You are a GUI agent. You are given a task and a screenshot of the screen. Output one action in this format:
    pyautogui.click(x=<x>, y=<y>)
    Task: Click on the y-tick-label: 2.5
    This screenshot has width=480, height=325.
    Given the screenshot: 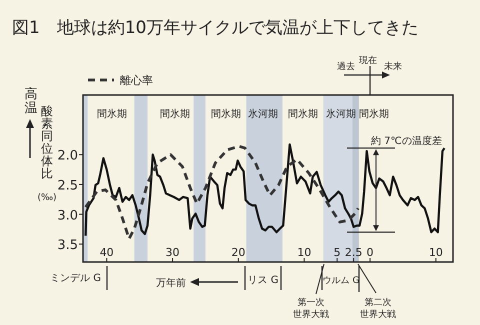 What is the action you would take?
    pyautogui.click(x=67, y=186)
    